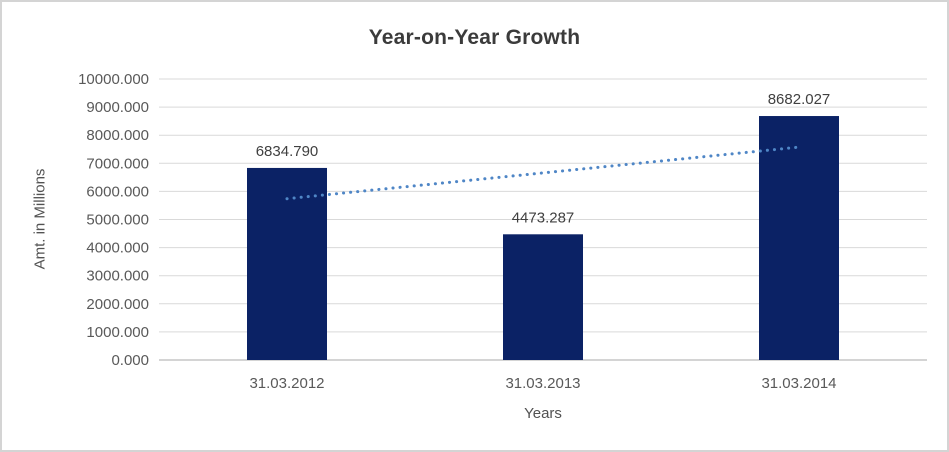 The height and width of the screenshot is (452, 949). I want to click on y-tick-label: 9000.000, so click(117, 107).